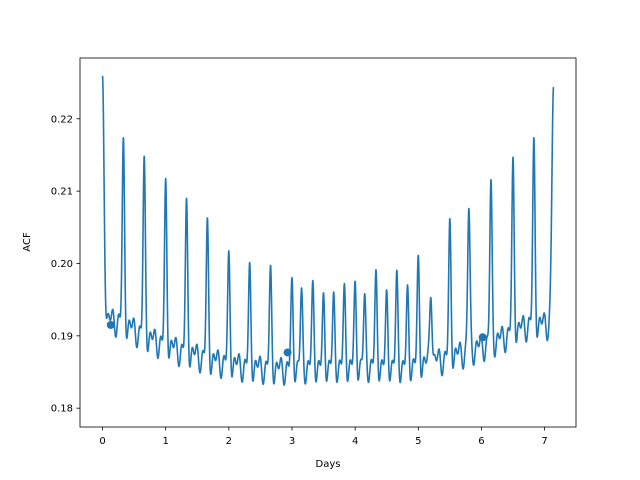 This screenshot has height=480, width=640. I want to click on x-tick-label: 5, so click(418, 441).